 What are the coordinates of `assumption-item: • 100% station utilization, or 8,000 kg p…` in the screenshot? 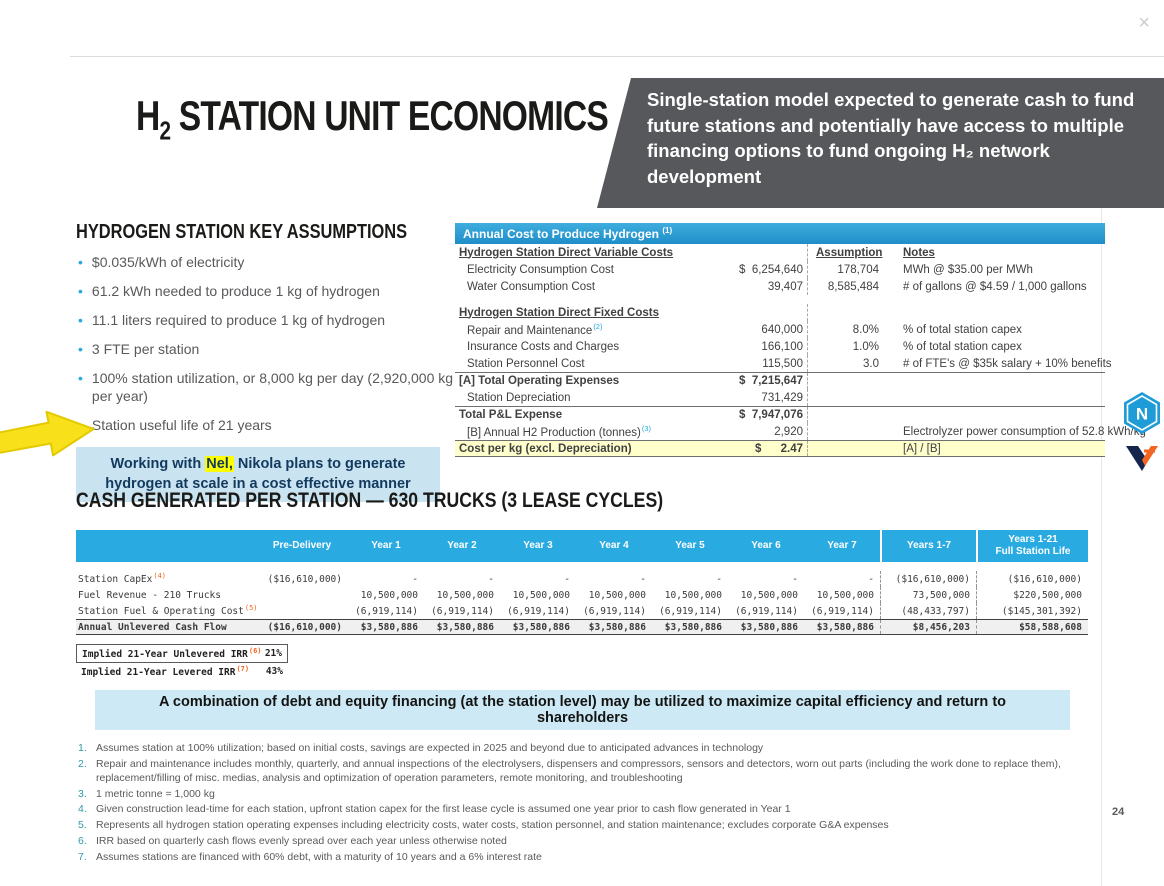 It's located at (268, 388).